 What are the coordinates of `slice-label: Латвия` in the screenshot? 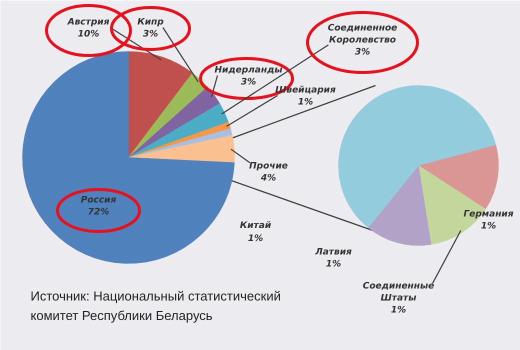 It's located at (333, 253).